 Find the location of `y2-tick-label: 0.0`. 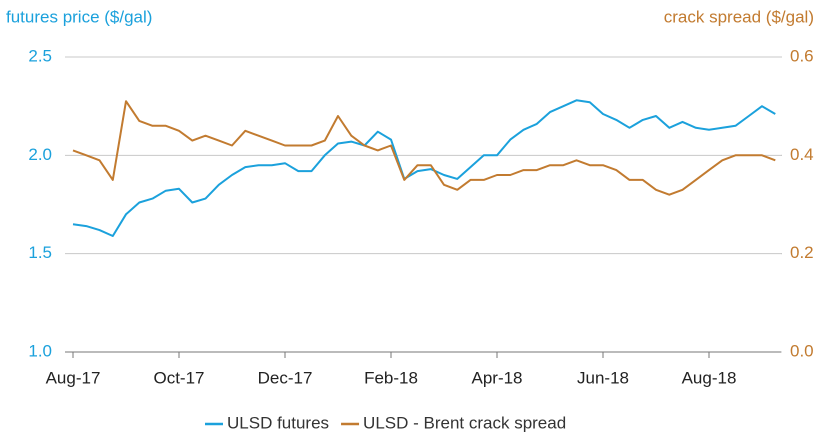

y2-tick-label: 0.0 is located at coordinates (802, 350).